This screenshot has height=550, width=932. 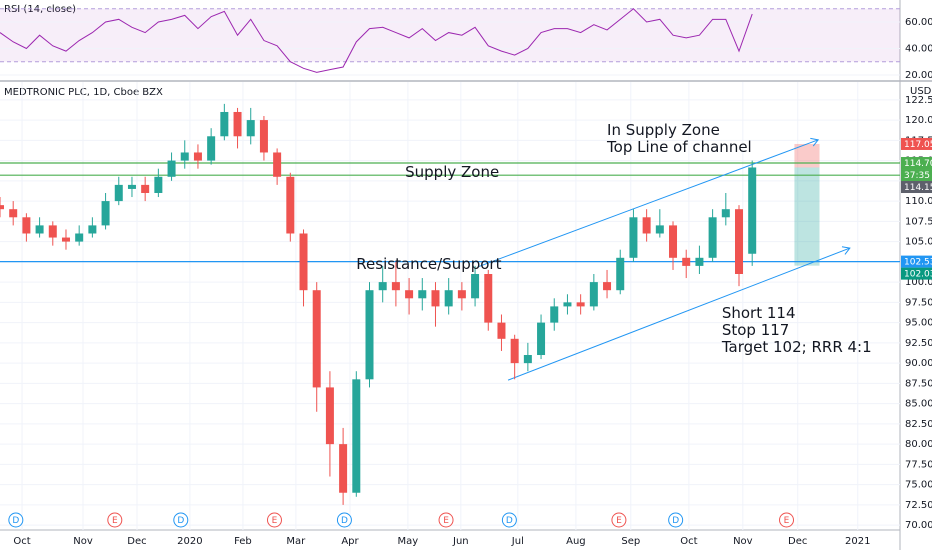 What do you see at coordinates (918, 343) in the screenshot?
I see `y-tick-label: 92.50` at bounding box center [918, 343].